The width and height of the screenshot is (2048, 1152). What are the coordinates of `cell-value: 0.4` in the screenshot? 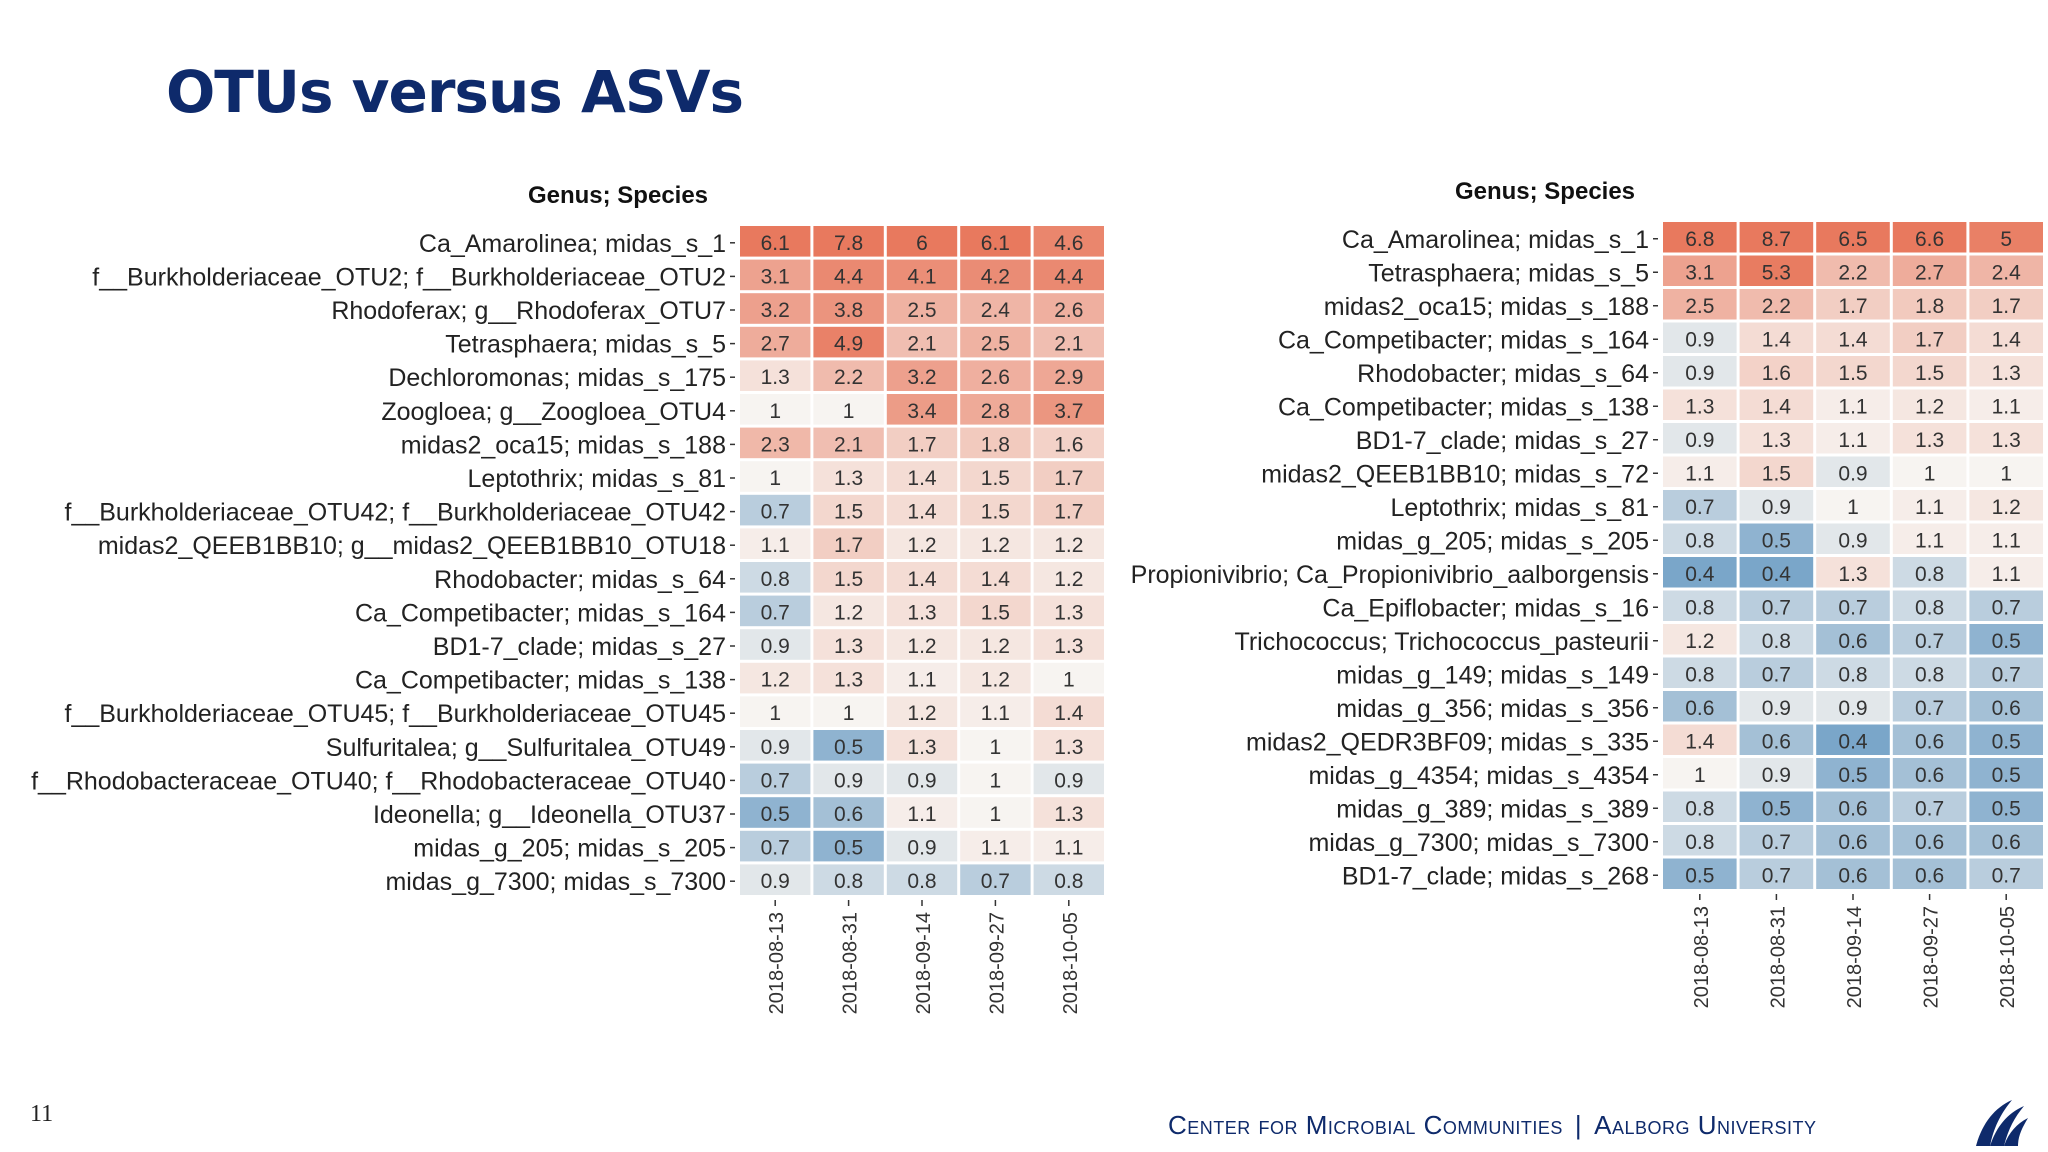 It's located at (1777, 574).